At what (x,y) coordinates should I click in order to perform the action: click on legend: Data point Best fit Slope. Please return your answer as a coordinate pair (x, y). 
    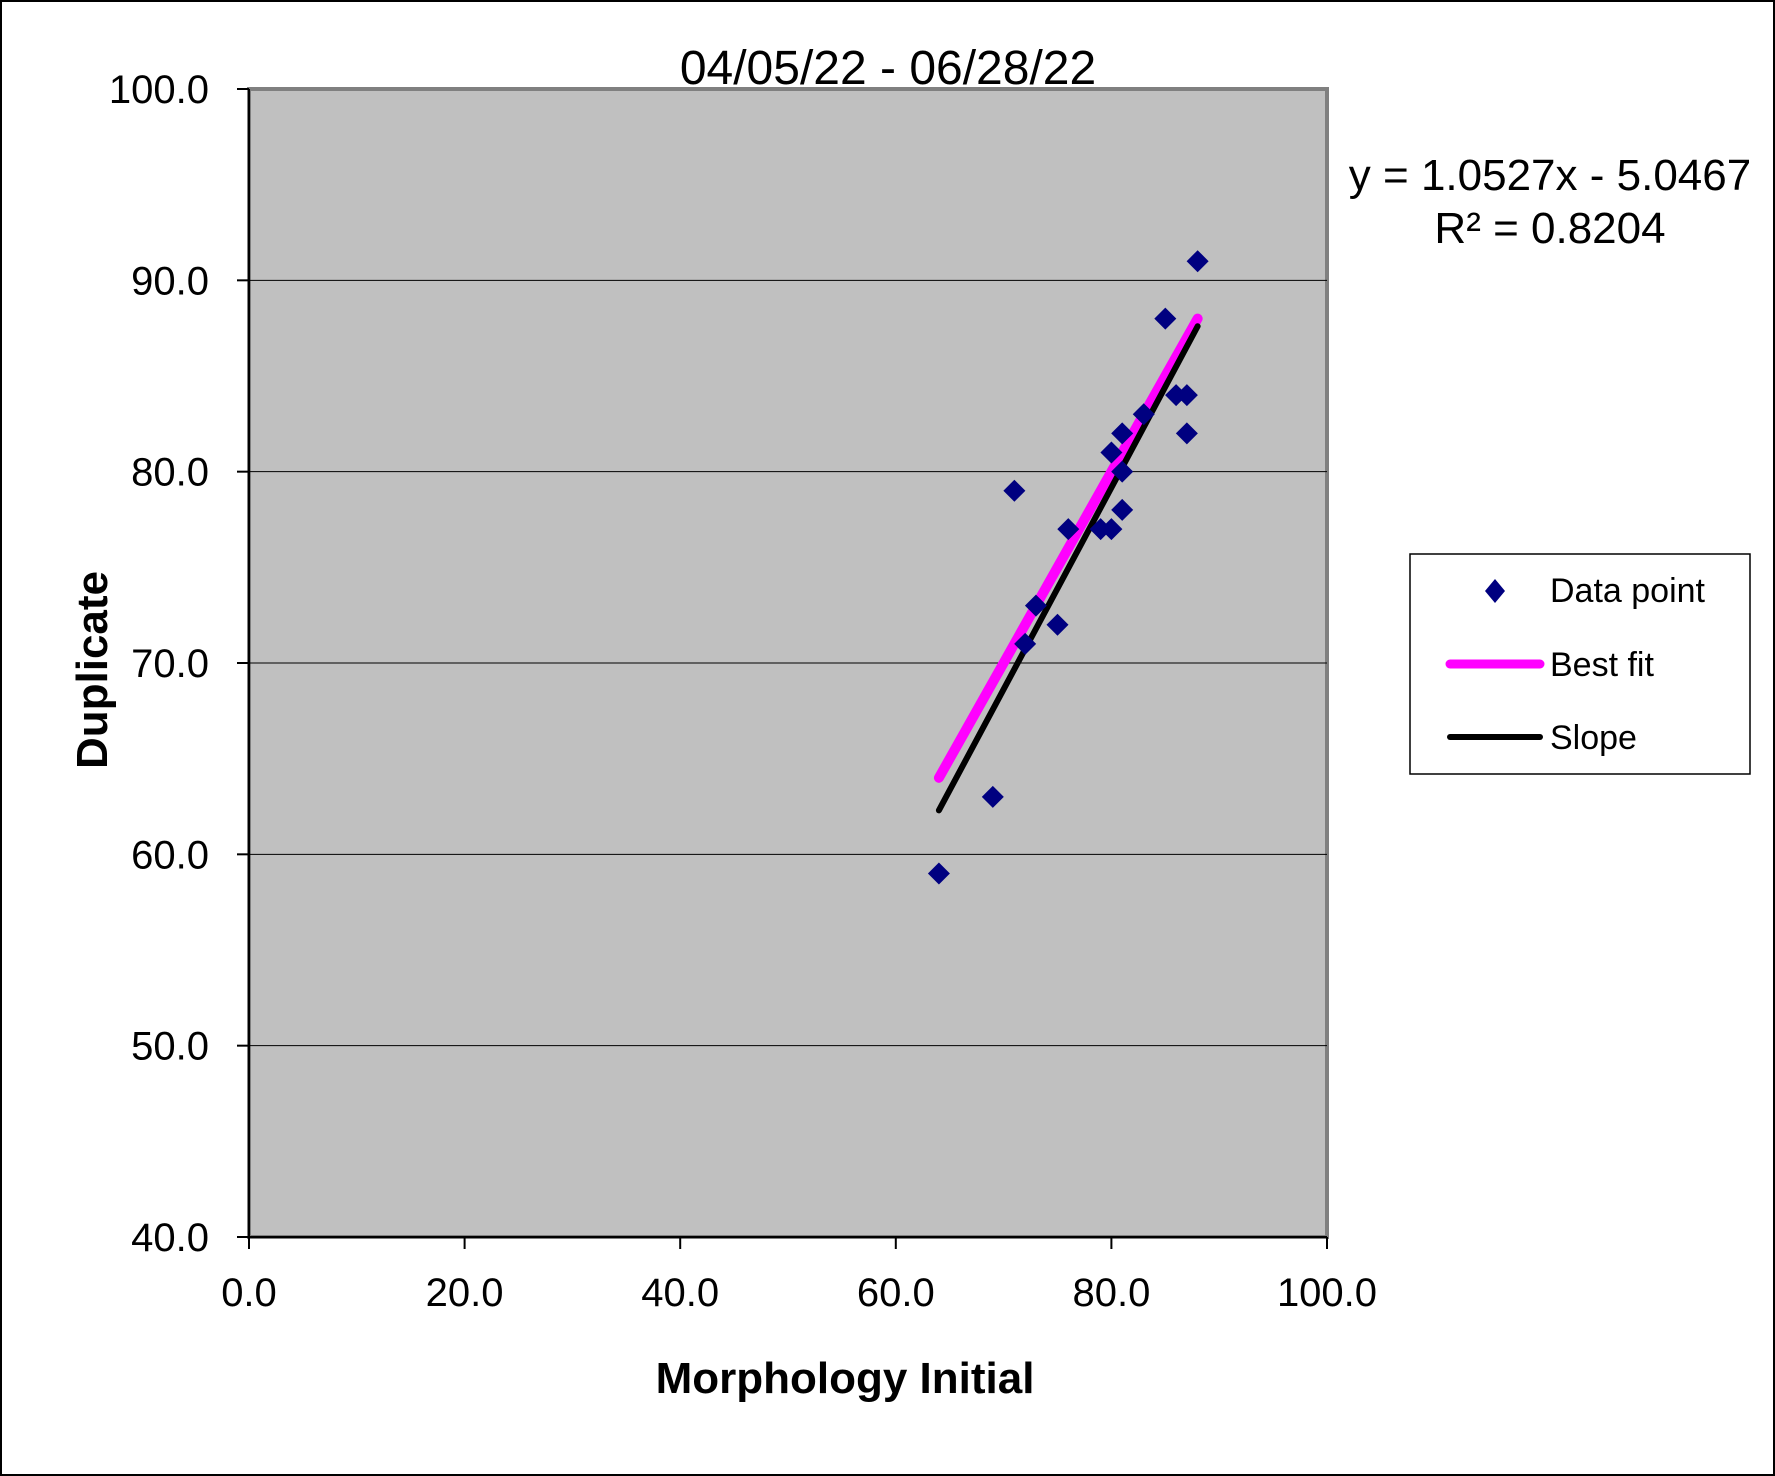
    Looking at the image, I should click on (1580, 664).